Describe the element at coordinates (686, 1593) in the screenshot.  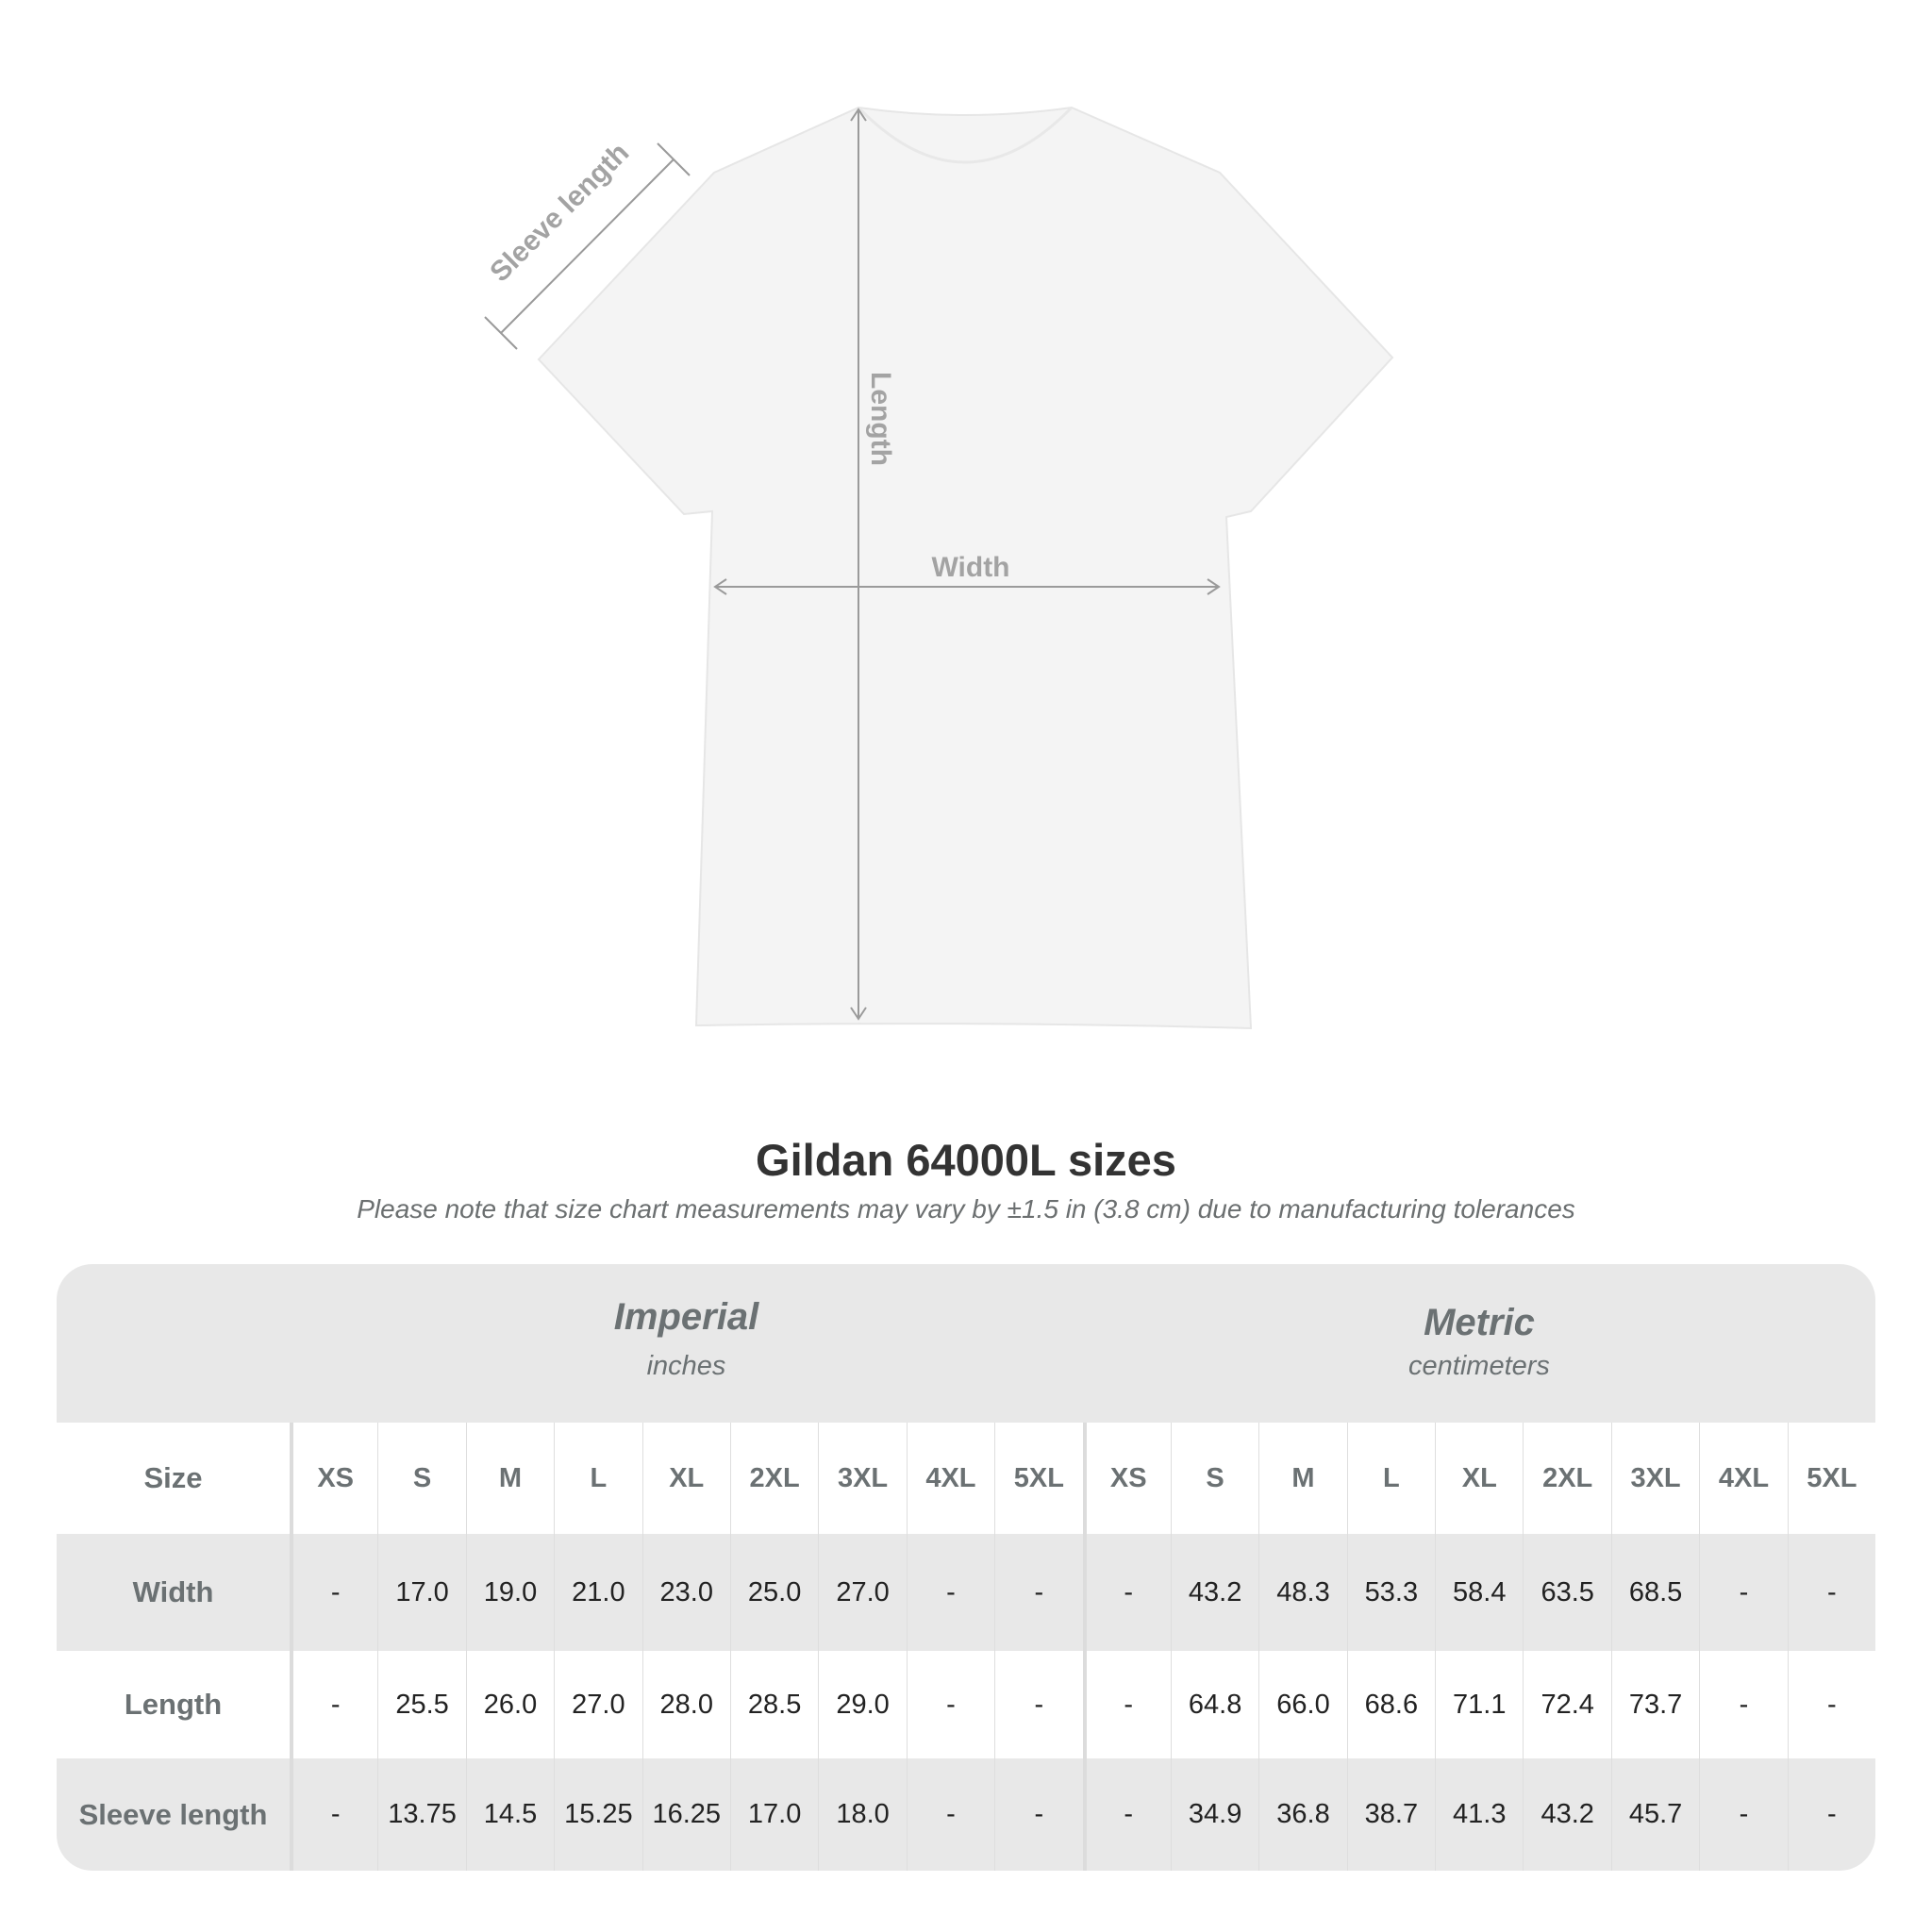
I see `imperial-value-cell: 23.0` at that location.